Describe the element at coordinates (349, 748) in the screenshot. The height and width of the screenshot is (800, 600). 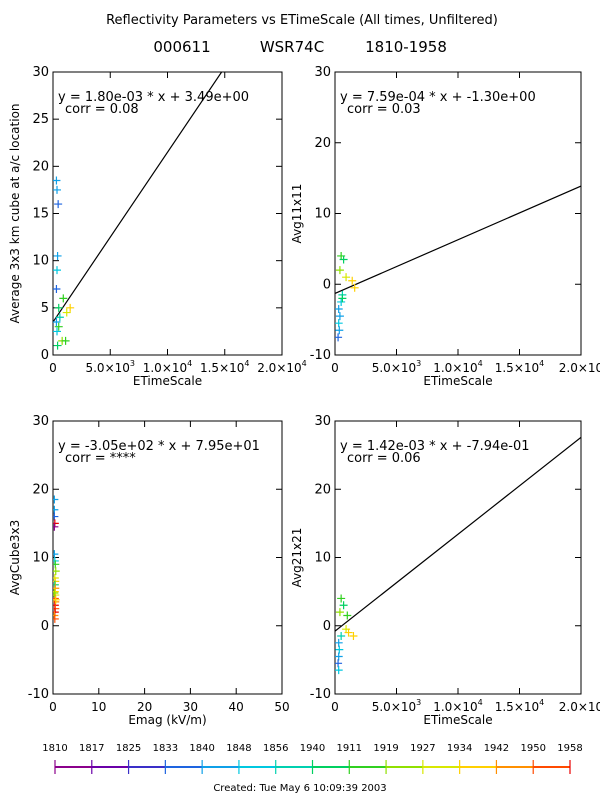
I see `colorbar-label: 1911` at that location.